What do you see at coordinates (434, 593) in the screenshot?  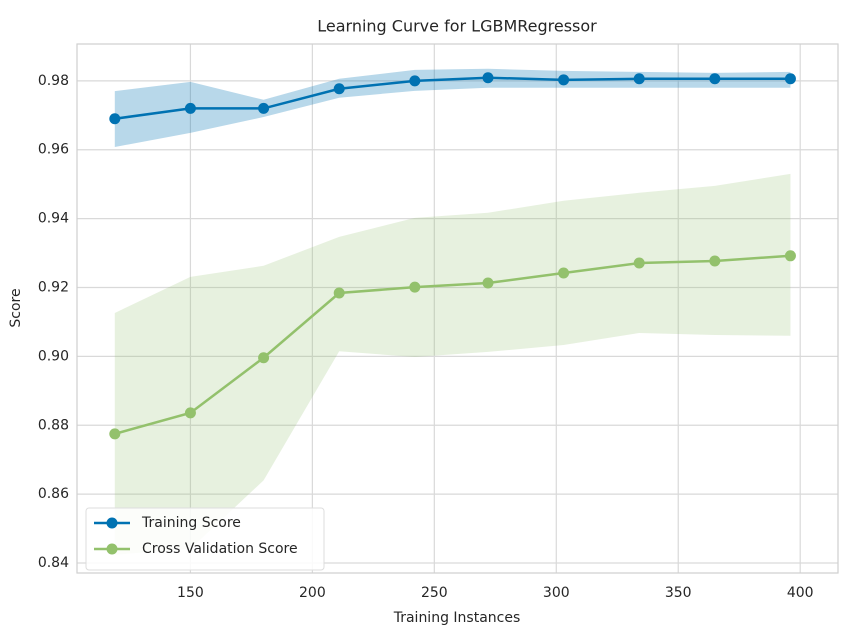 I see `x-tick-label: 250` at bounding box center [434, 593].